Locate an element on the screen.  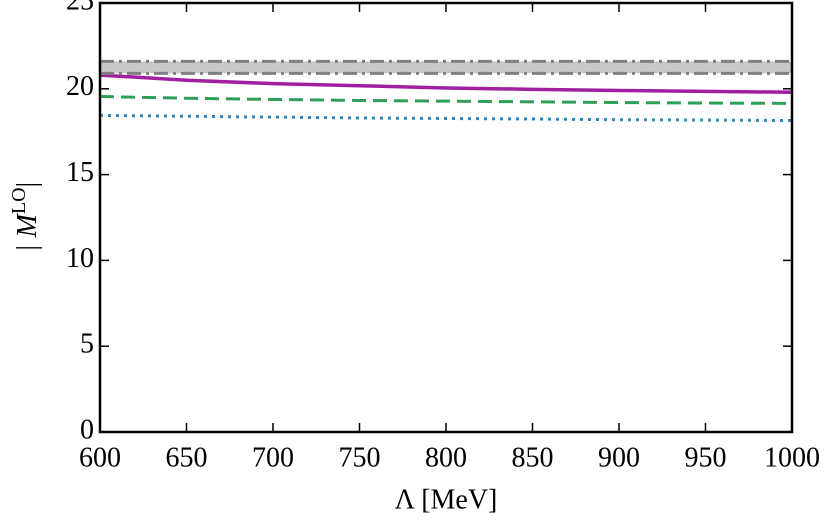
y-axis-label: | MLO| is located at coordinates (26, 217).